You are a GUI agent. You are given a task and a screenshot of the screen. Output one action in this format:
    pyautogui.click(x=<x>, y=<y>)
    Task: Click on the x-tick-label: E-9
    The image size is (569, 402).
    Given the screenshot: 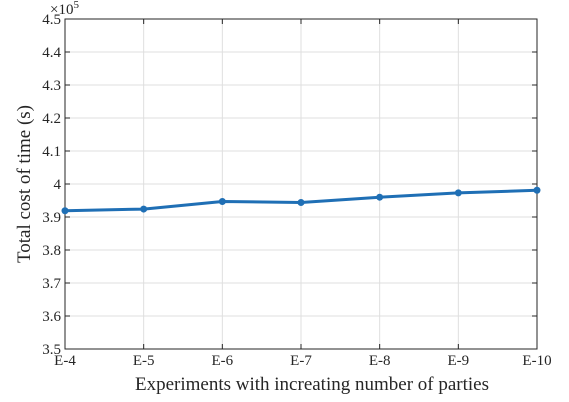 What is the action you would take?
    pyautogui.click(x=458, y=361)
    